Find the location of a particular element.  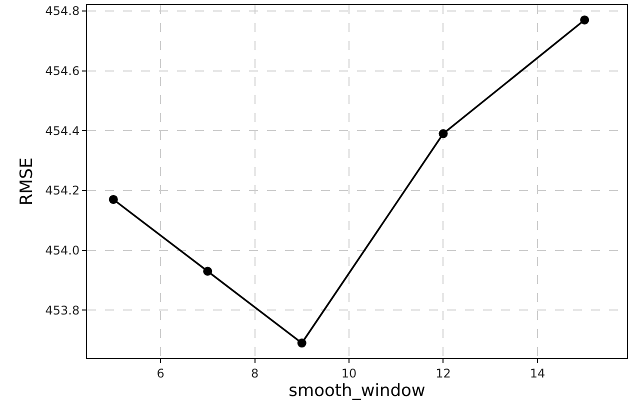

x-tick-label: 14 is located at coordinates (538, 373).